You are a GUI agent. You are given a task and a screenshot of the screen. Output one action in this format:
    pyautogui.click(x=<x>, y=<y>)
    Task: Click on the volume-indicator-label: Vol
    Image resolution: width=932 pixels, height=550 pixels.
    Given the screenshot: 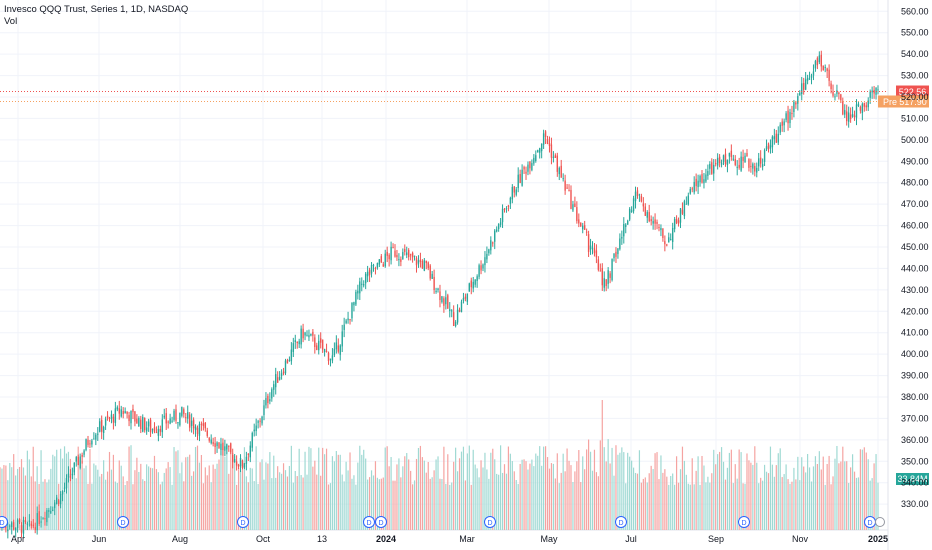 What is the action you would take?
    pyautogui.click(x=11, y=21)
    